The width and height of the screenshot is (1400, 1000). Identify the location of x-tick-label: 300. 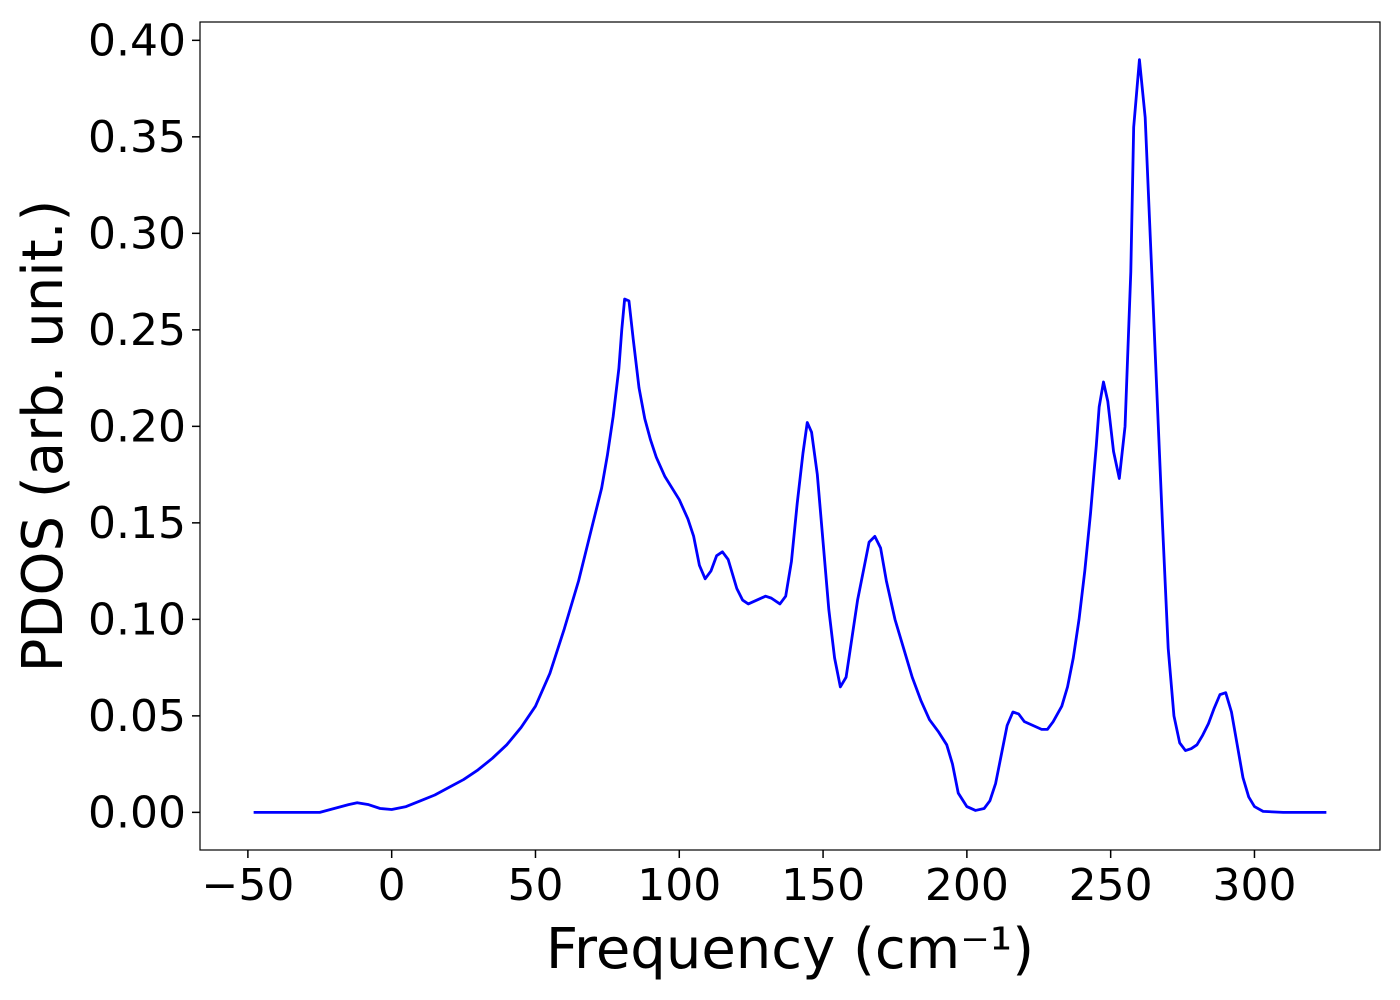
(1254, 885).